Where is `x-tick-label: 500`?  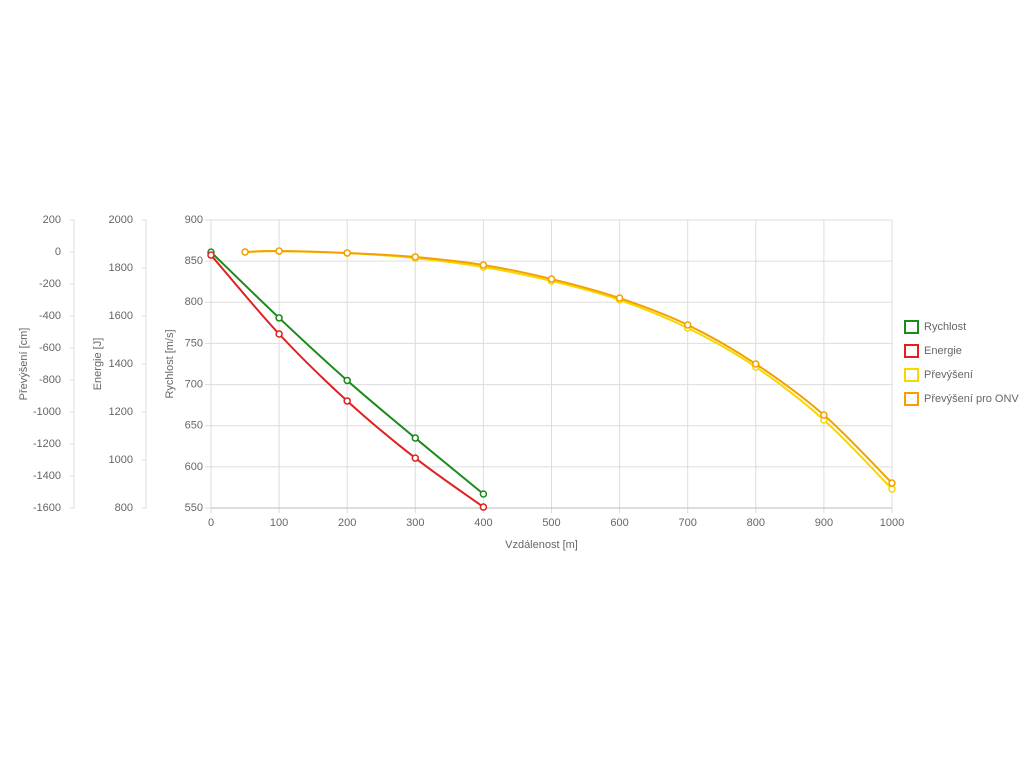 x-tick-label: 500 is located at coordinates (551, 523).